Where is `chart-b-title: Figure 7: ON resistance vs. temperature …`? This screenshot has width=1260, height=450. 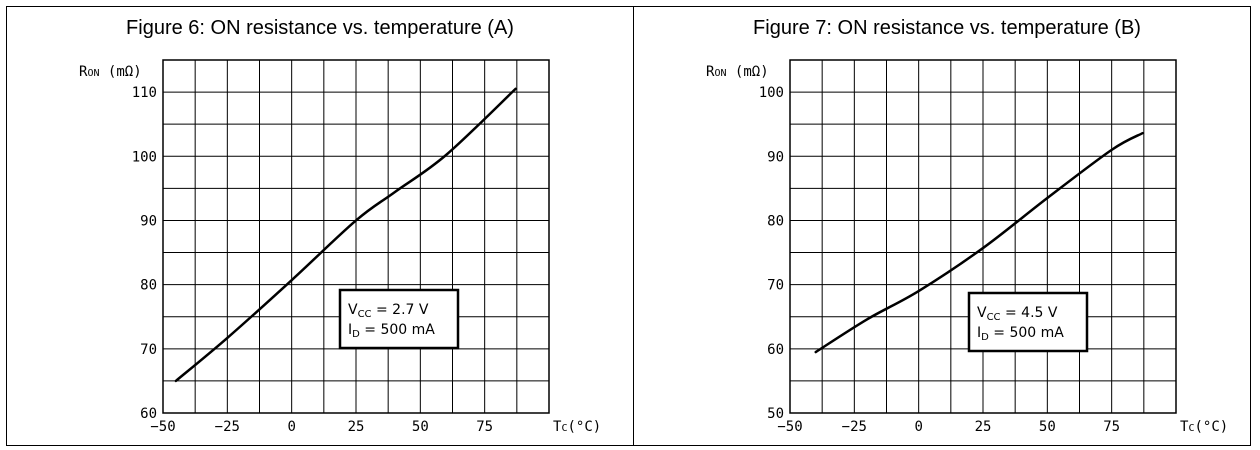 chart-b-title: Figure 7: ON resistance vs. temperature … is located at coordinates (947, 28).